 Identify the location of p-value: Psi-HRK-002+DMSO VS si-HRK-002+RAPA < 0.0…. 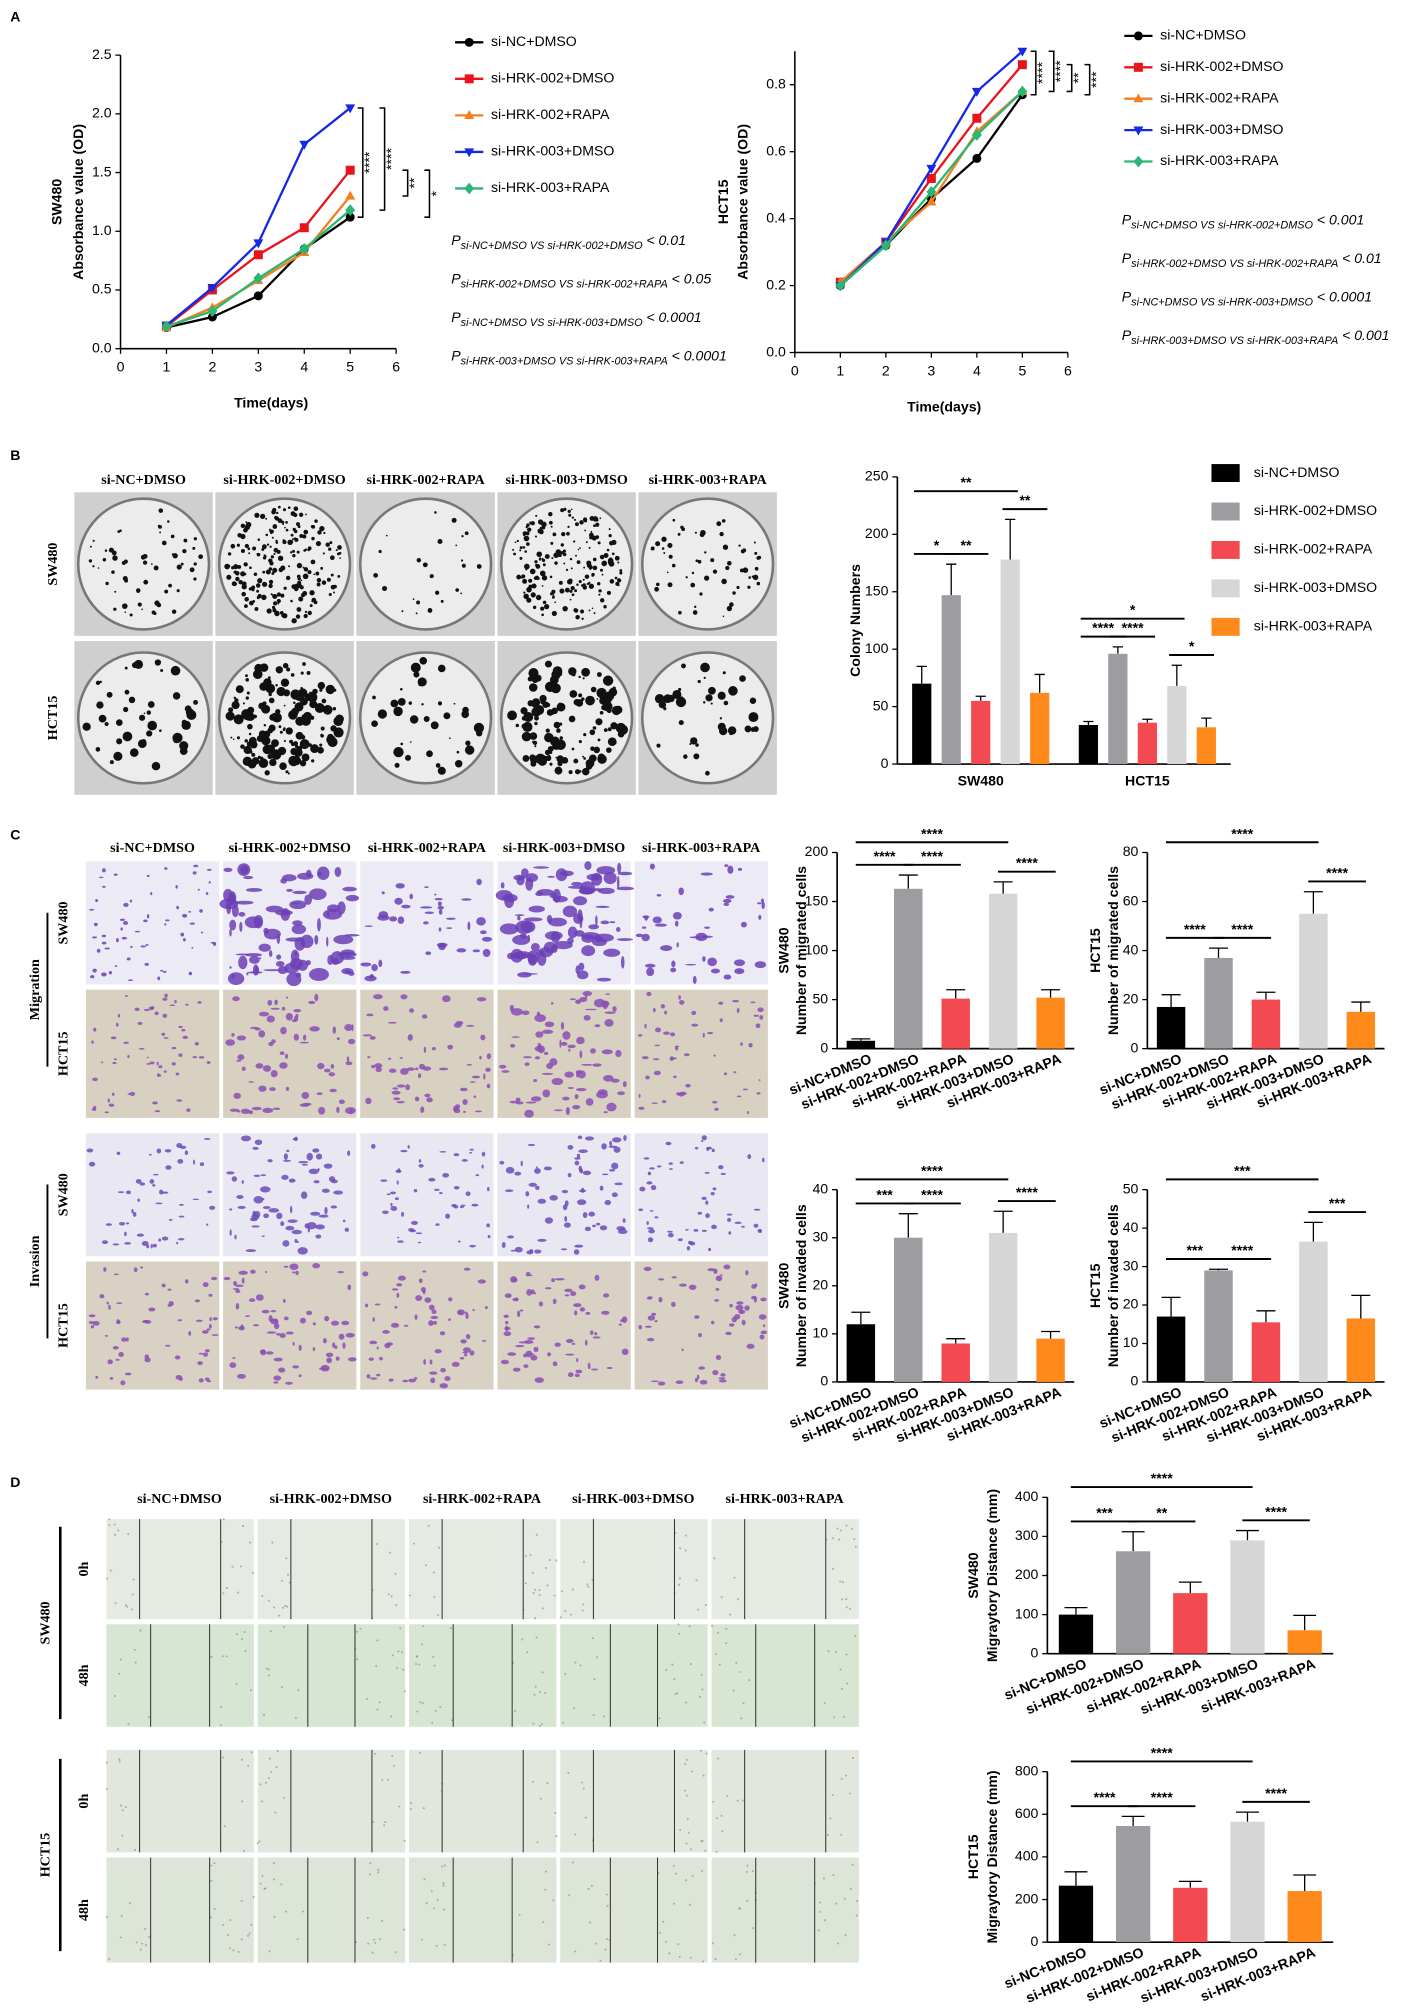
(581, 280).